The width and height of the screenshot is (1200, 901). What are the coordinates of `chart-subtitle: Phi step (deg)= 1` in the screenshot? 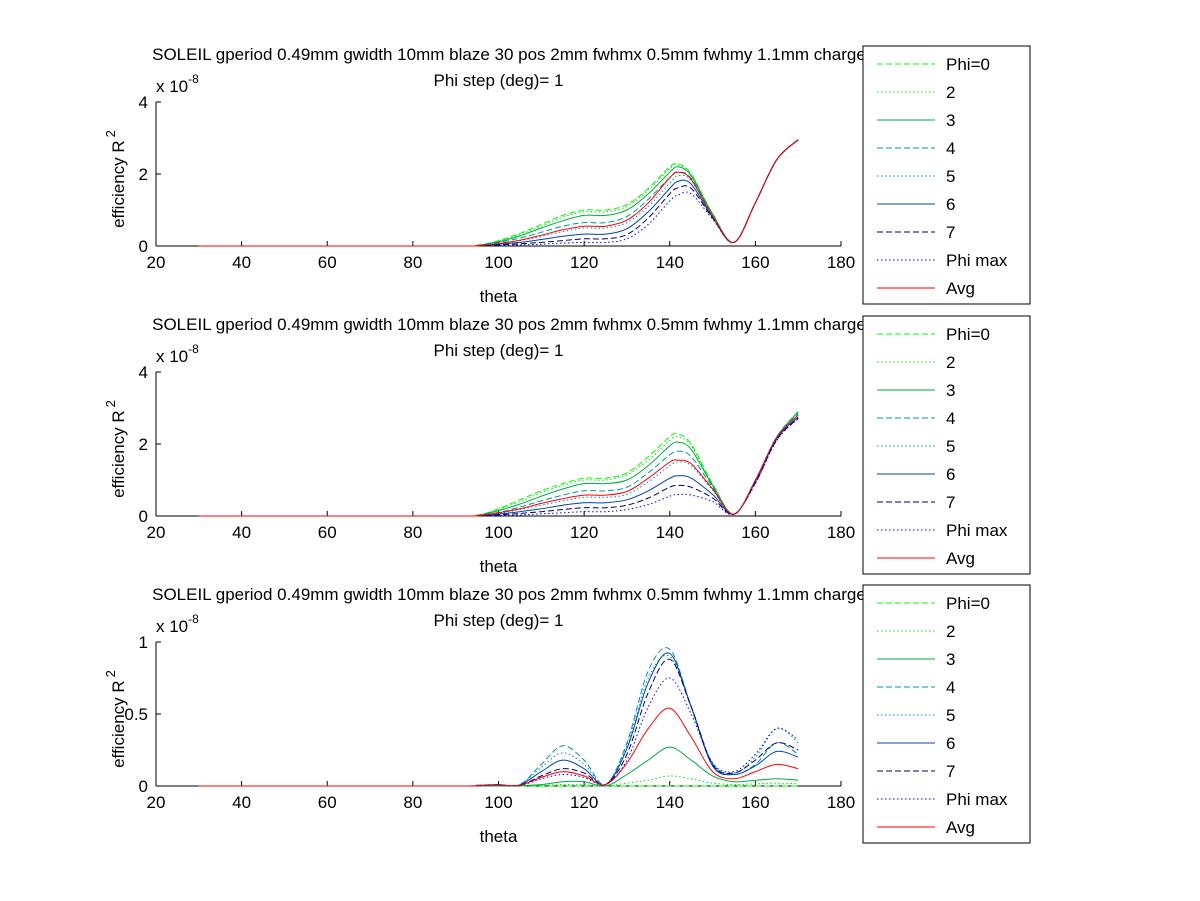 It's located at (499, 350).